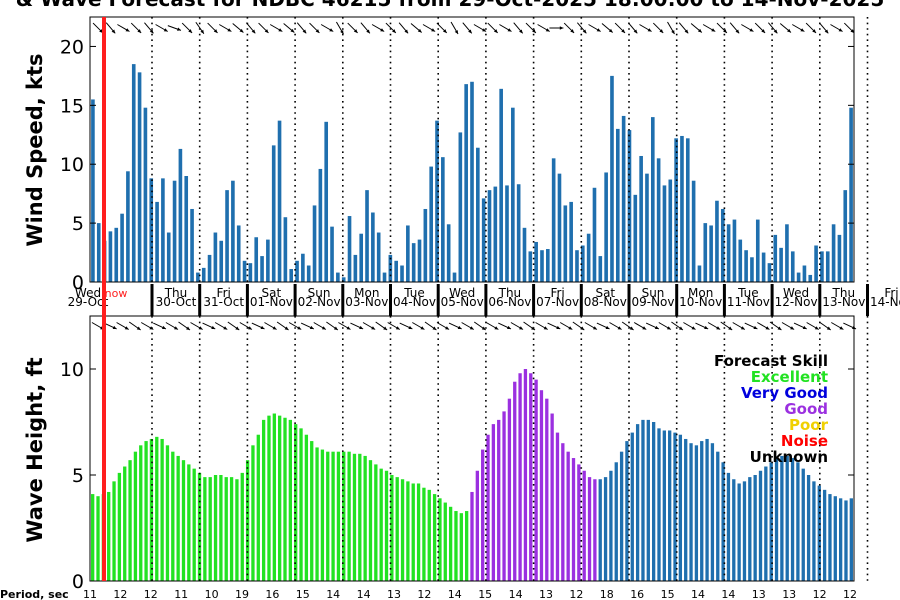  What do you see at coordinates (104, 299) in the screenshot?
I see `now-line` at bounding box center [104, 299].